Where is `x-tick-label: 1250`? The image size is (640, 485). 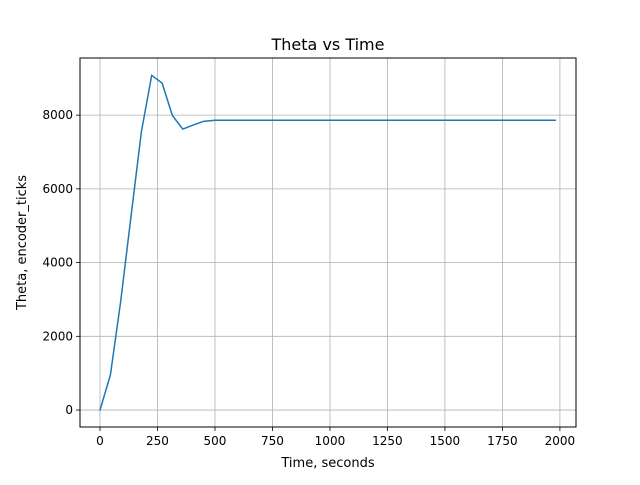
x-tick-label: 1250 is located at coordinates (387, 441).